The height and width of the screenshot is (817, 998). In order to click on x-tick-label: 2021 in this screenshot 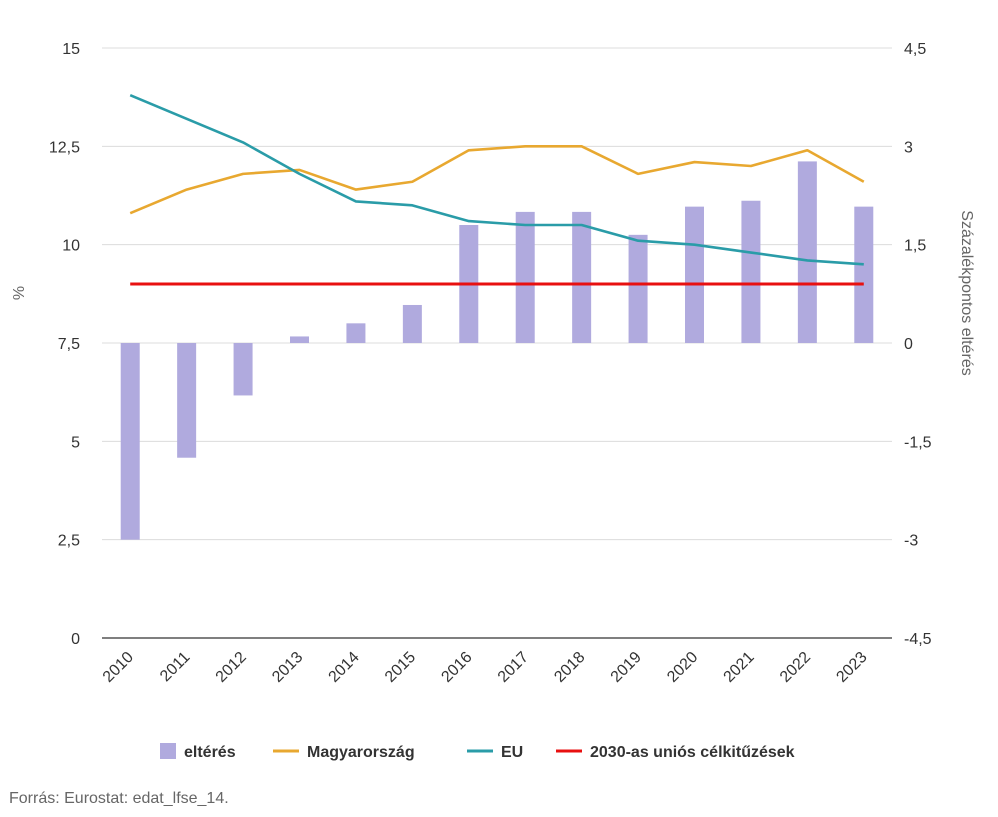, I will do `click(739, 667)`.